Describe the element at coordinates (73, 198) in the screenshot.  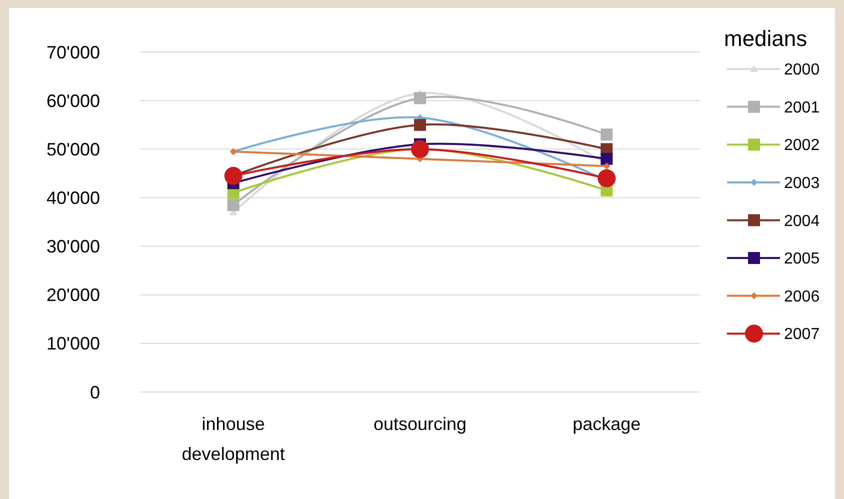
I see `y-tick-label: 40'000` at that location.